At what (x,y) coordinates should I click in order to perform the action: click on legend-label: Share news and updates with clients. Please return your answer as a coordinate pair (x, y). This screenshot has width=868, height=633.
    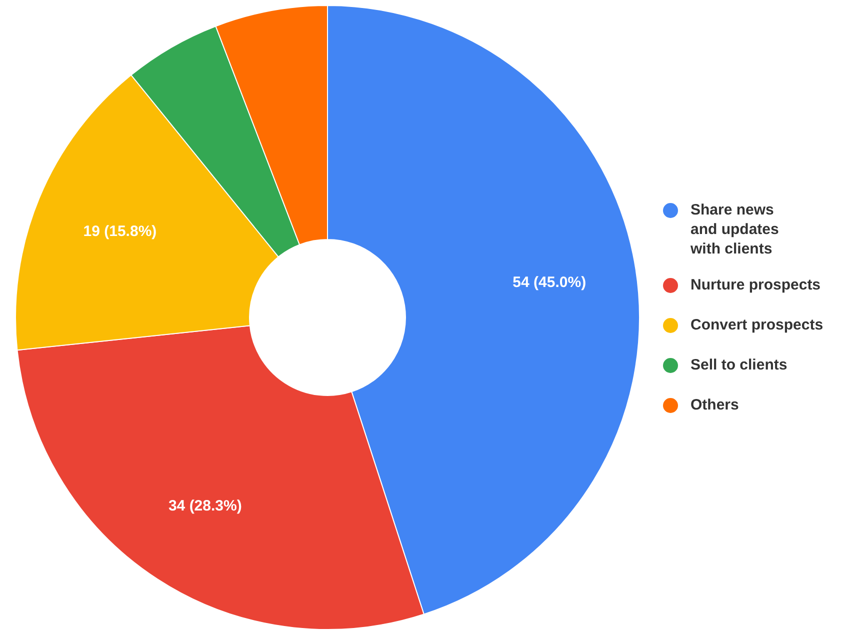
    Looking at the image, I should click on (734, 230).